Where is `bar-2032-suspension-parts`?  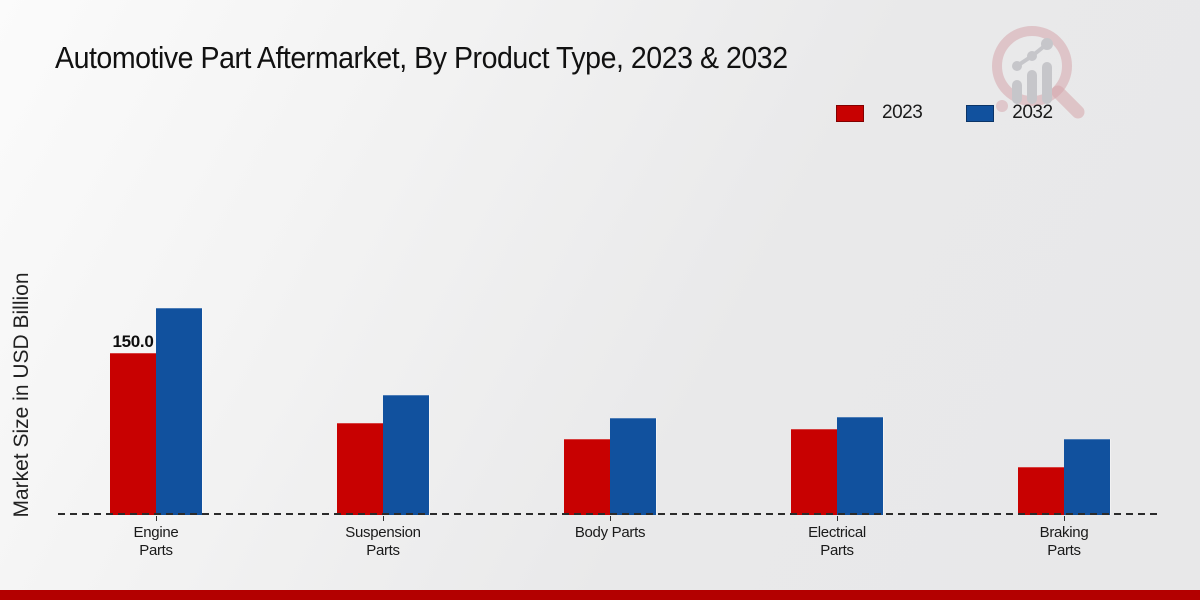
bar-2032-suspension-parts is located at coordinates (406, 455).